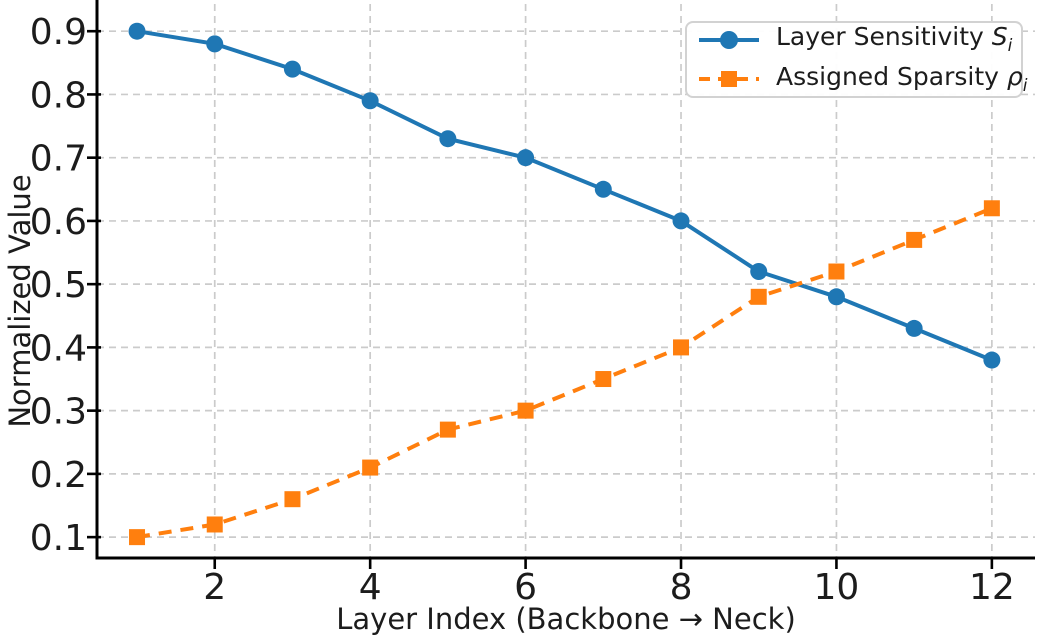 Image resolution: width=1039 pixels, height=640 pixels. I want to click on x-tick-label: 2, so click(214, 587).